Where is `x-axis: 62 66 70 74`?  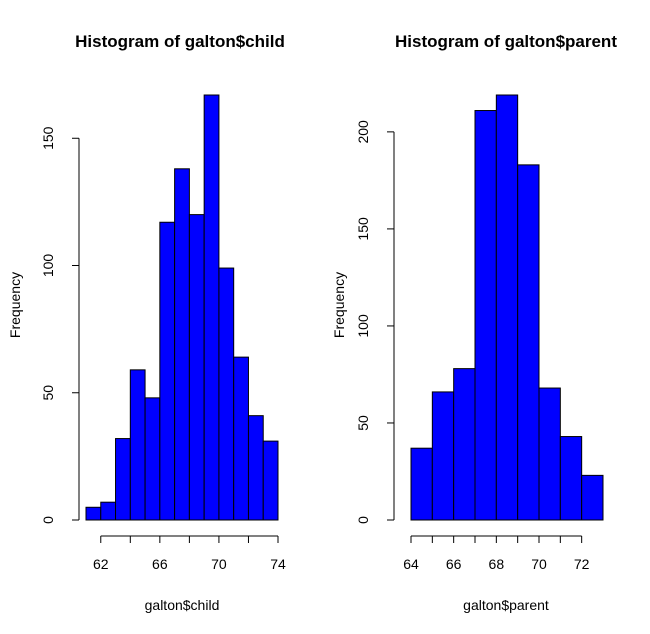 x-axis: 62 66 70 74 is located at coordinates (189, 553).